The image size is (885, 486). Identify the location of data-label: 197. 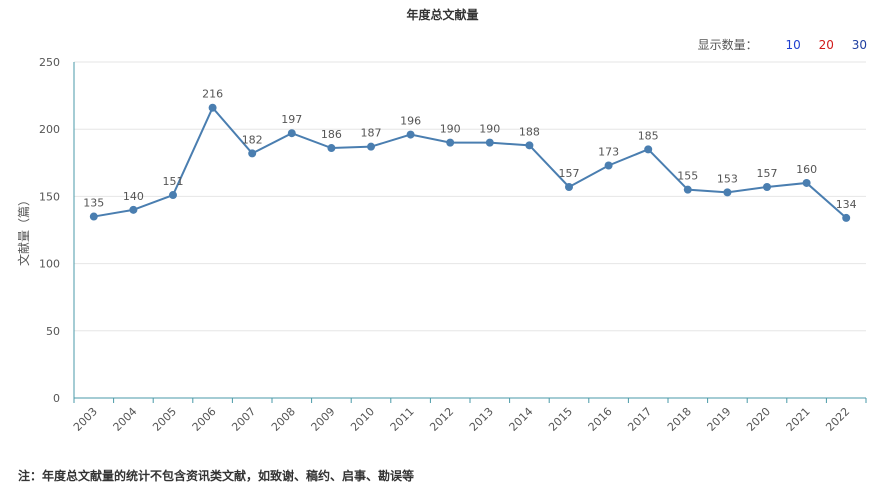
(291, 119).